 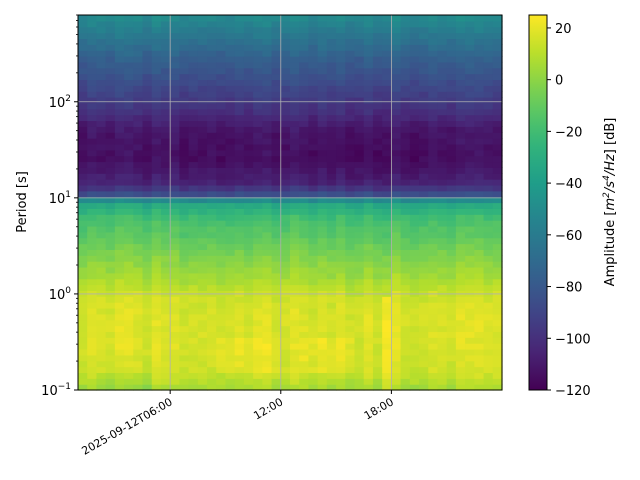 I want to click on colorbar-title-m: m, so click(x=610, y=204).